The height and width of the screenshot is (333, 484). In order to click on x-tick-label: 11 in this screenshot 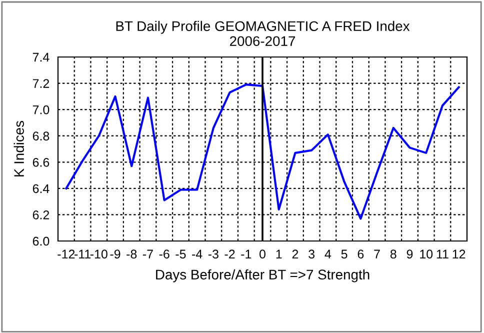, I will do `click(442, 254)`.